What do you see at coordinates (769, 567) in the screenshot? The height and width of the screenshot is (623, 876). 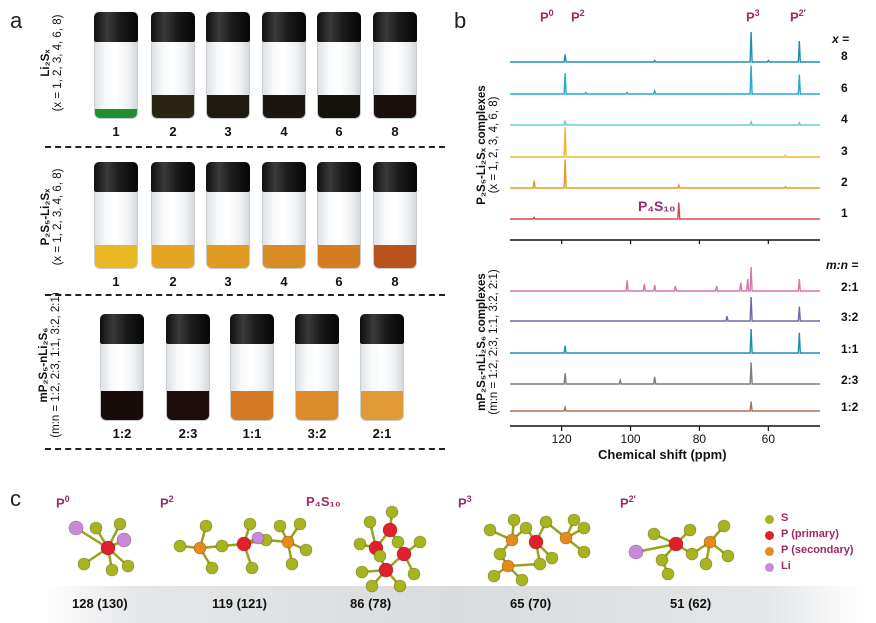 I see `legend-li-dot` at bounding box center [769, 567].